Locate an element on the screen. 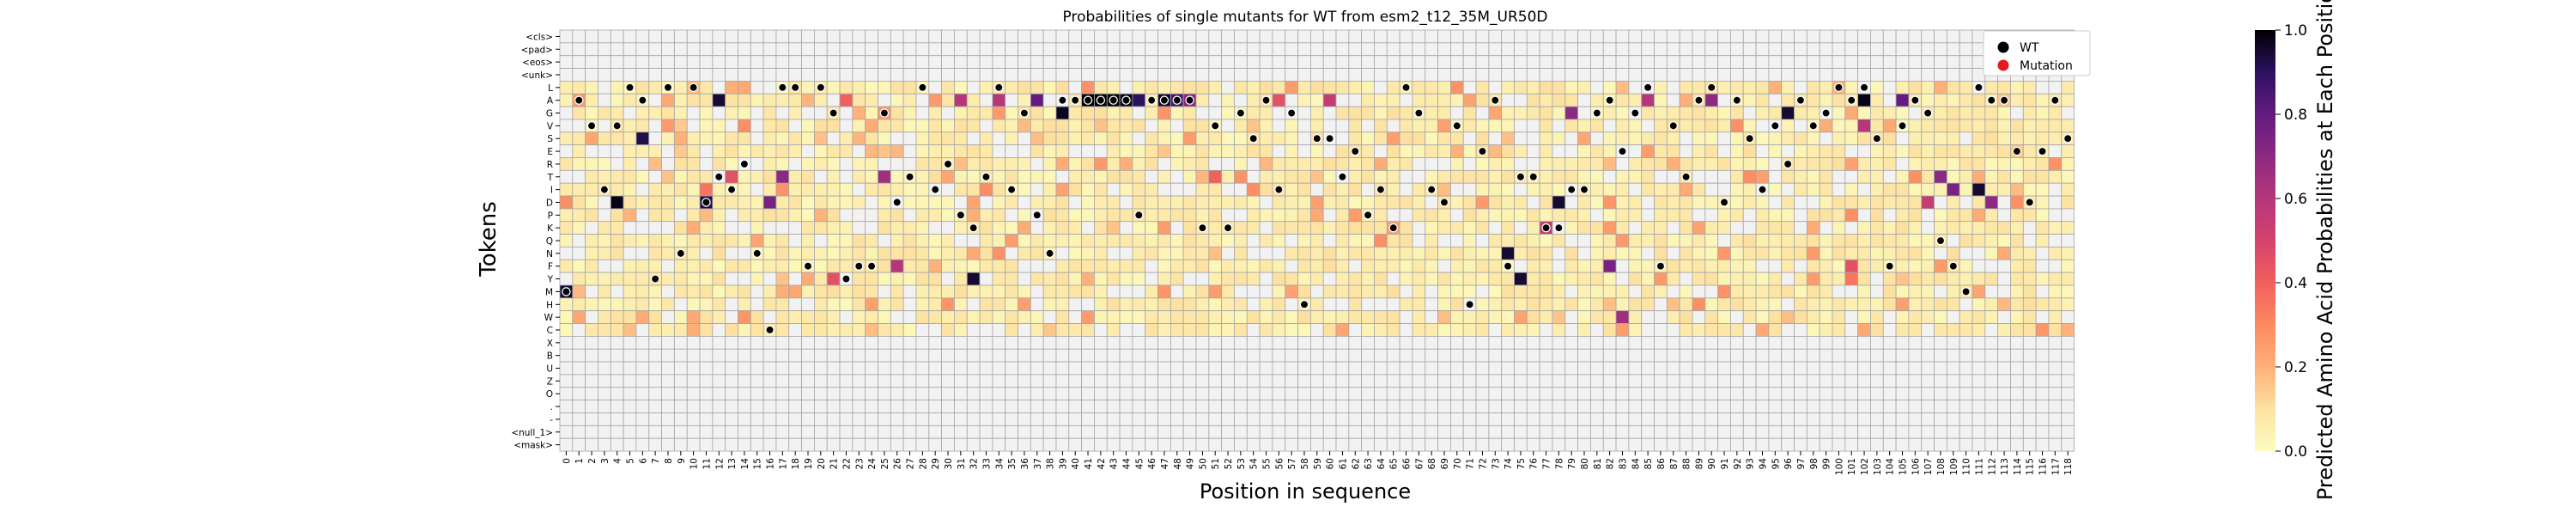 This screenshot has height=519, width=2576. x-tick-label: 88 is located at coordinates (1687, 463).